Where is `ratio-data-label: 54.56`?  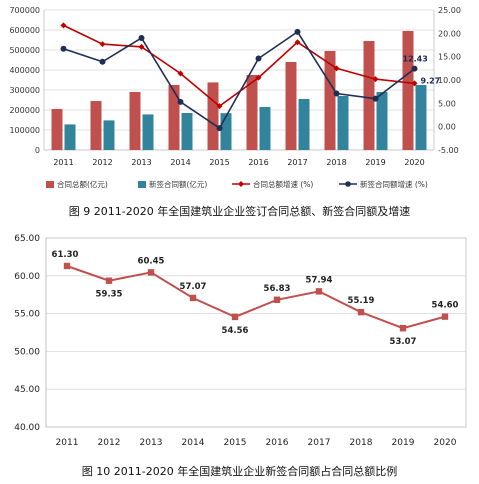
ratio-data-label: 54.56 is located at coordinates (235, 331).